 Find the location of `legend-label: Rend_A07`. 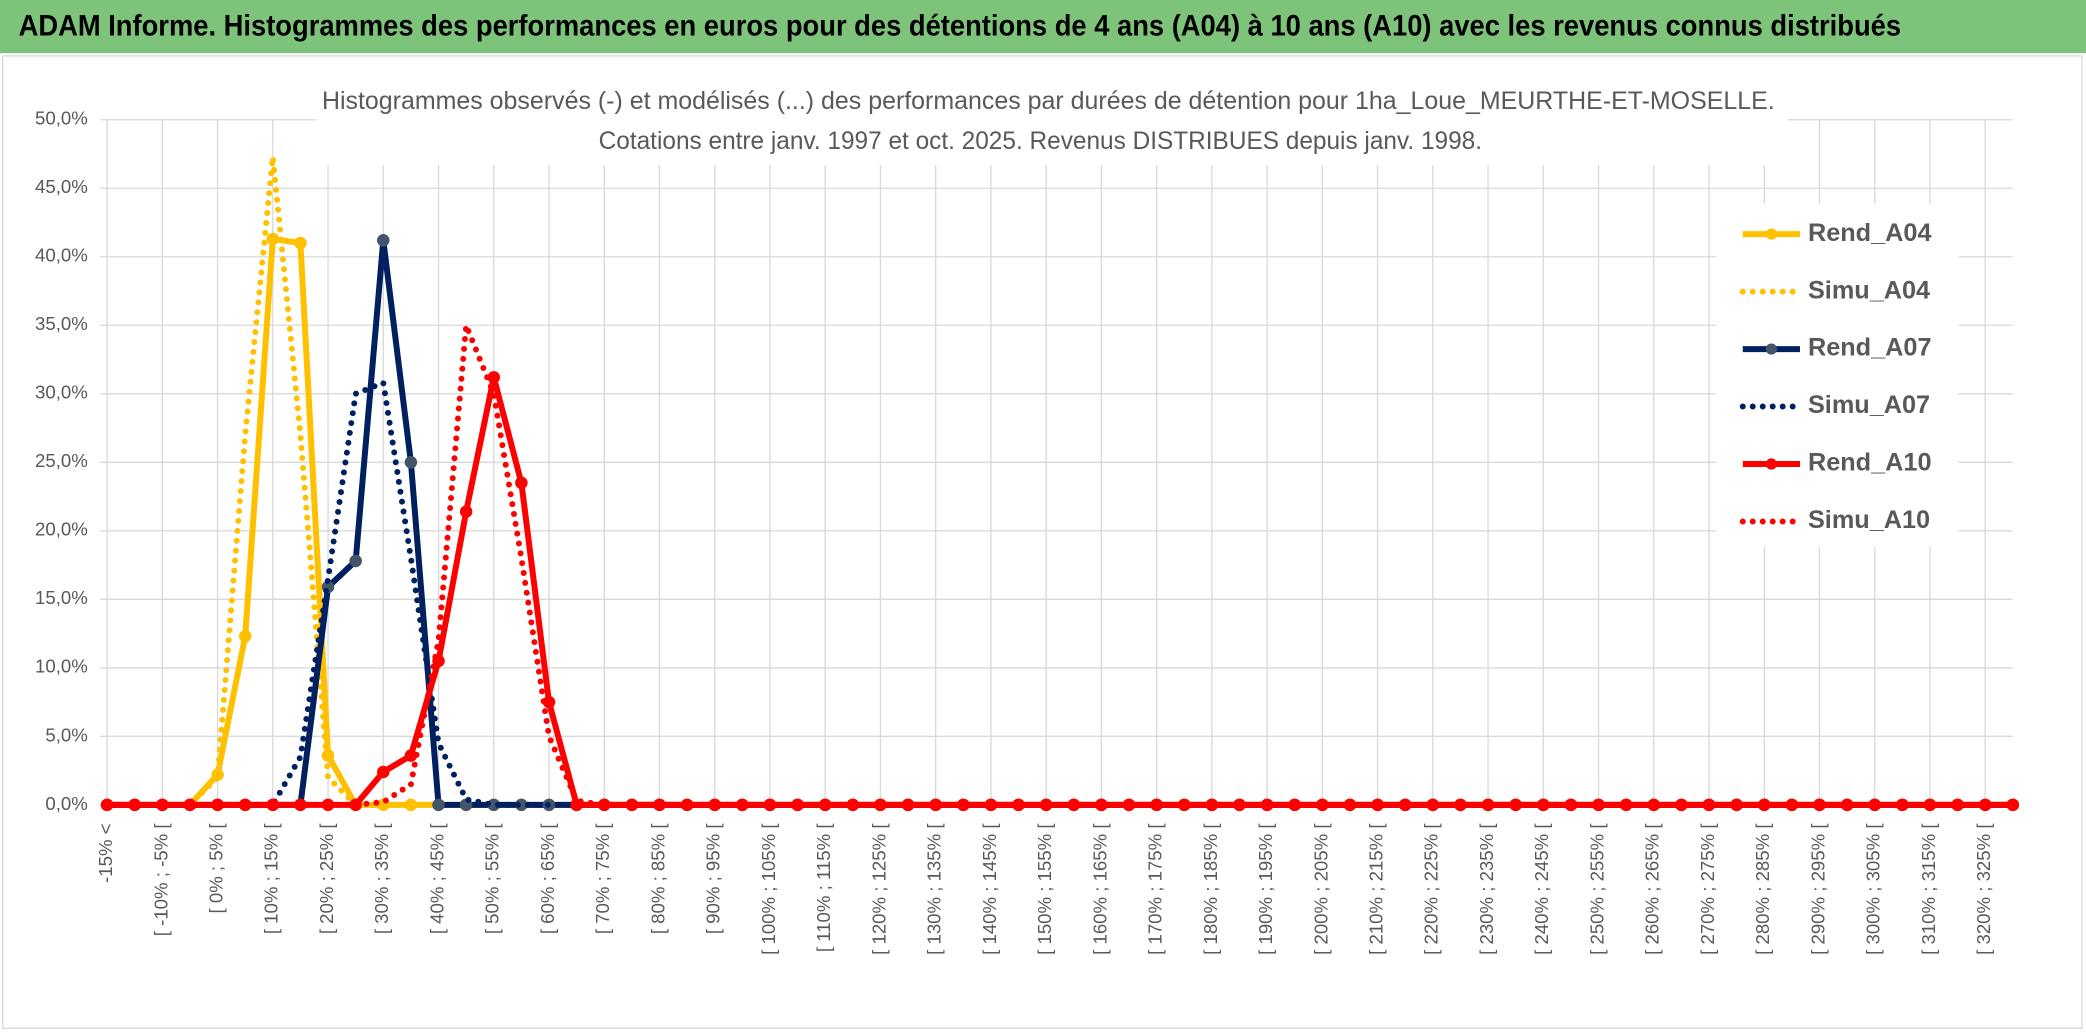

legend-label: Rend_A07 is located at coordinates (1870, 348).